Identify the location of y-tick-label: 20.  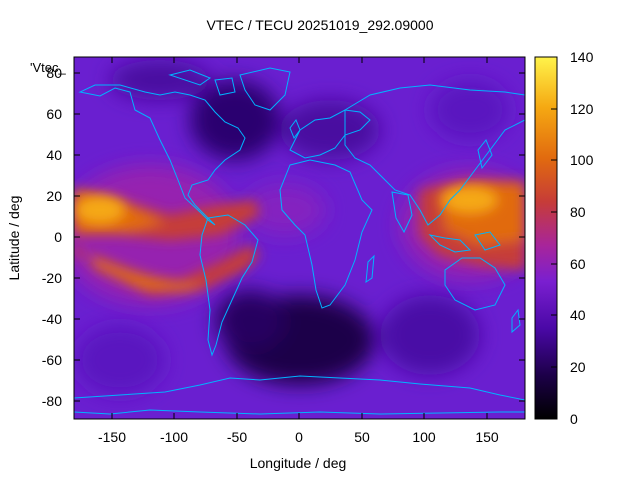
(54, 196).